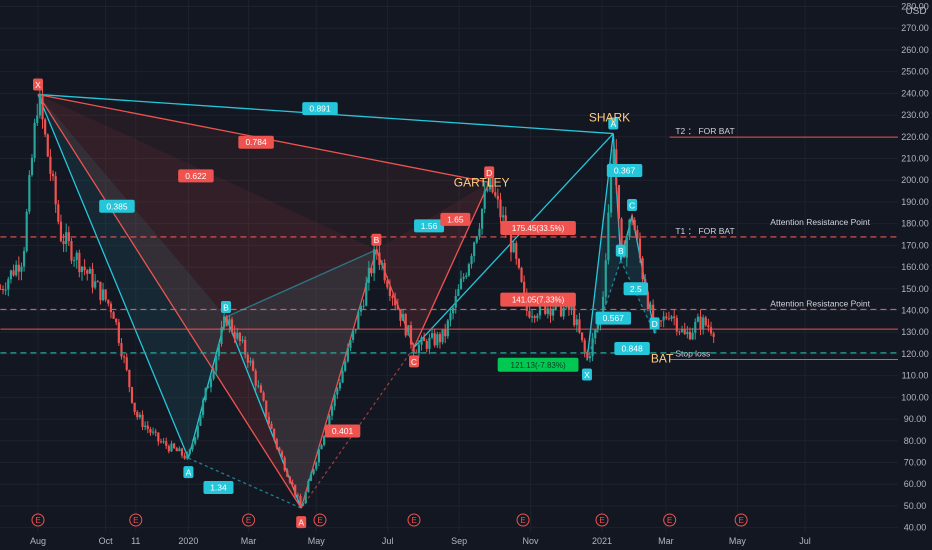  I want to click on ratio-label: 0.784, so click(256, 142).